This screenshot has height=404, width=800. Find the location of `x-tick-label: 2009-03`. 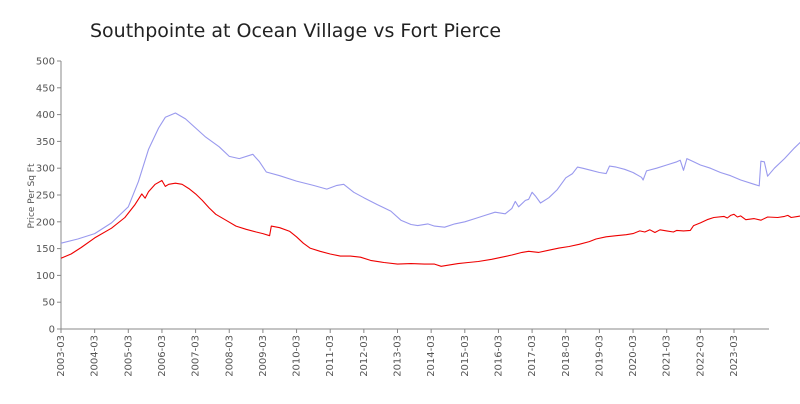

x-tick-label: 2009-03 is located at coordinates (263, 356).